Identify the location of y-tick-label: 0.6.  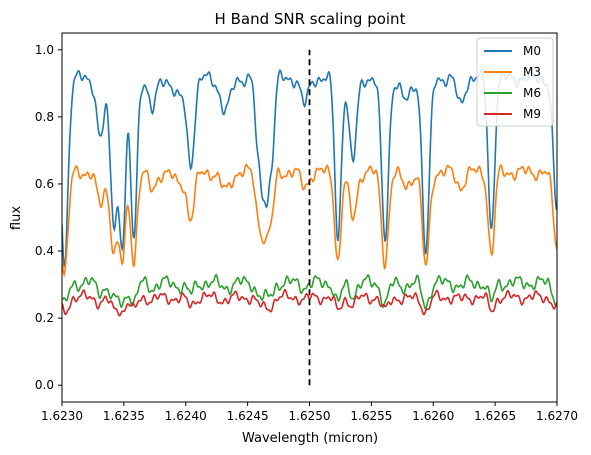
(44, 184).